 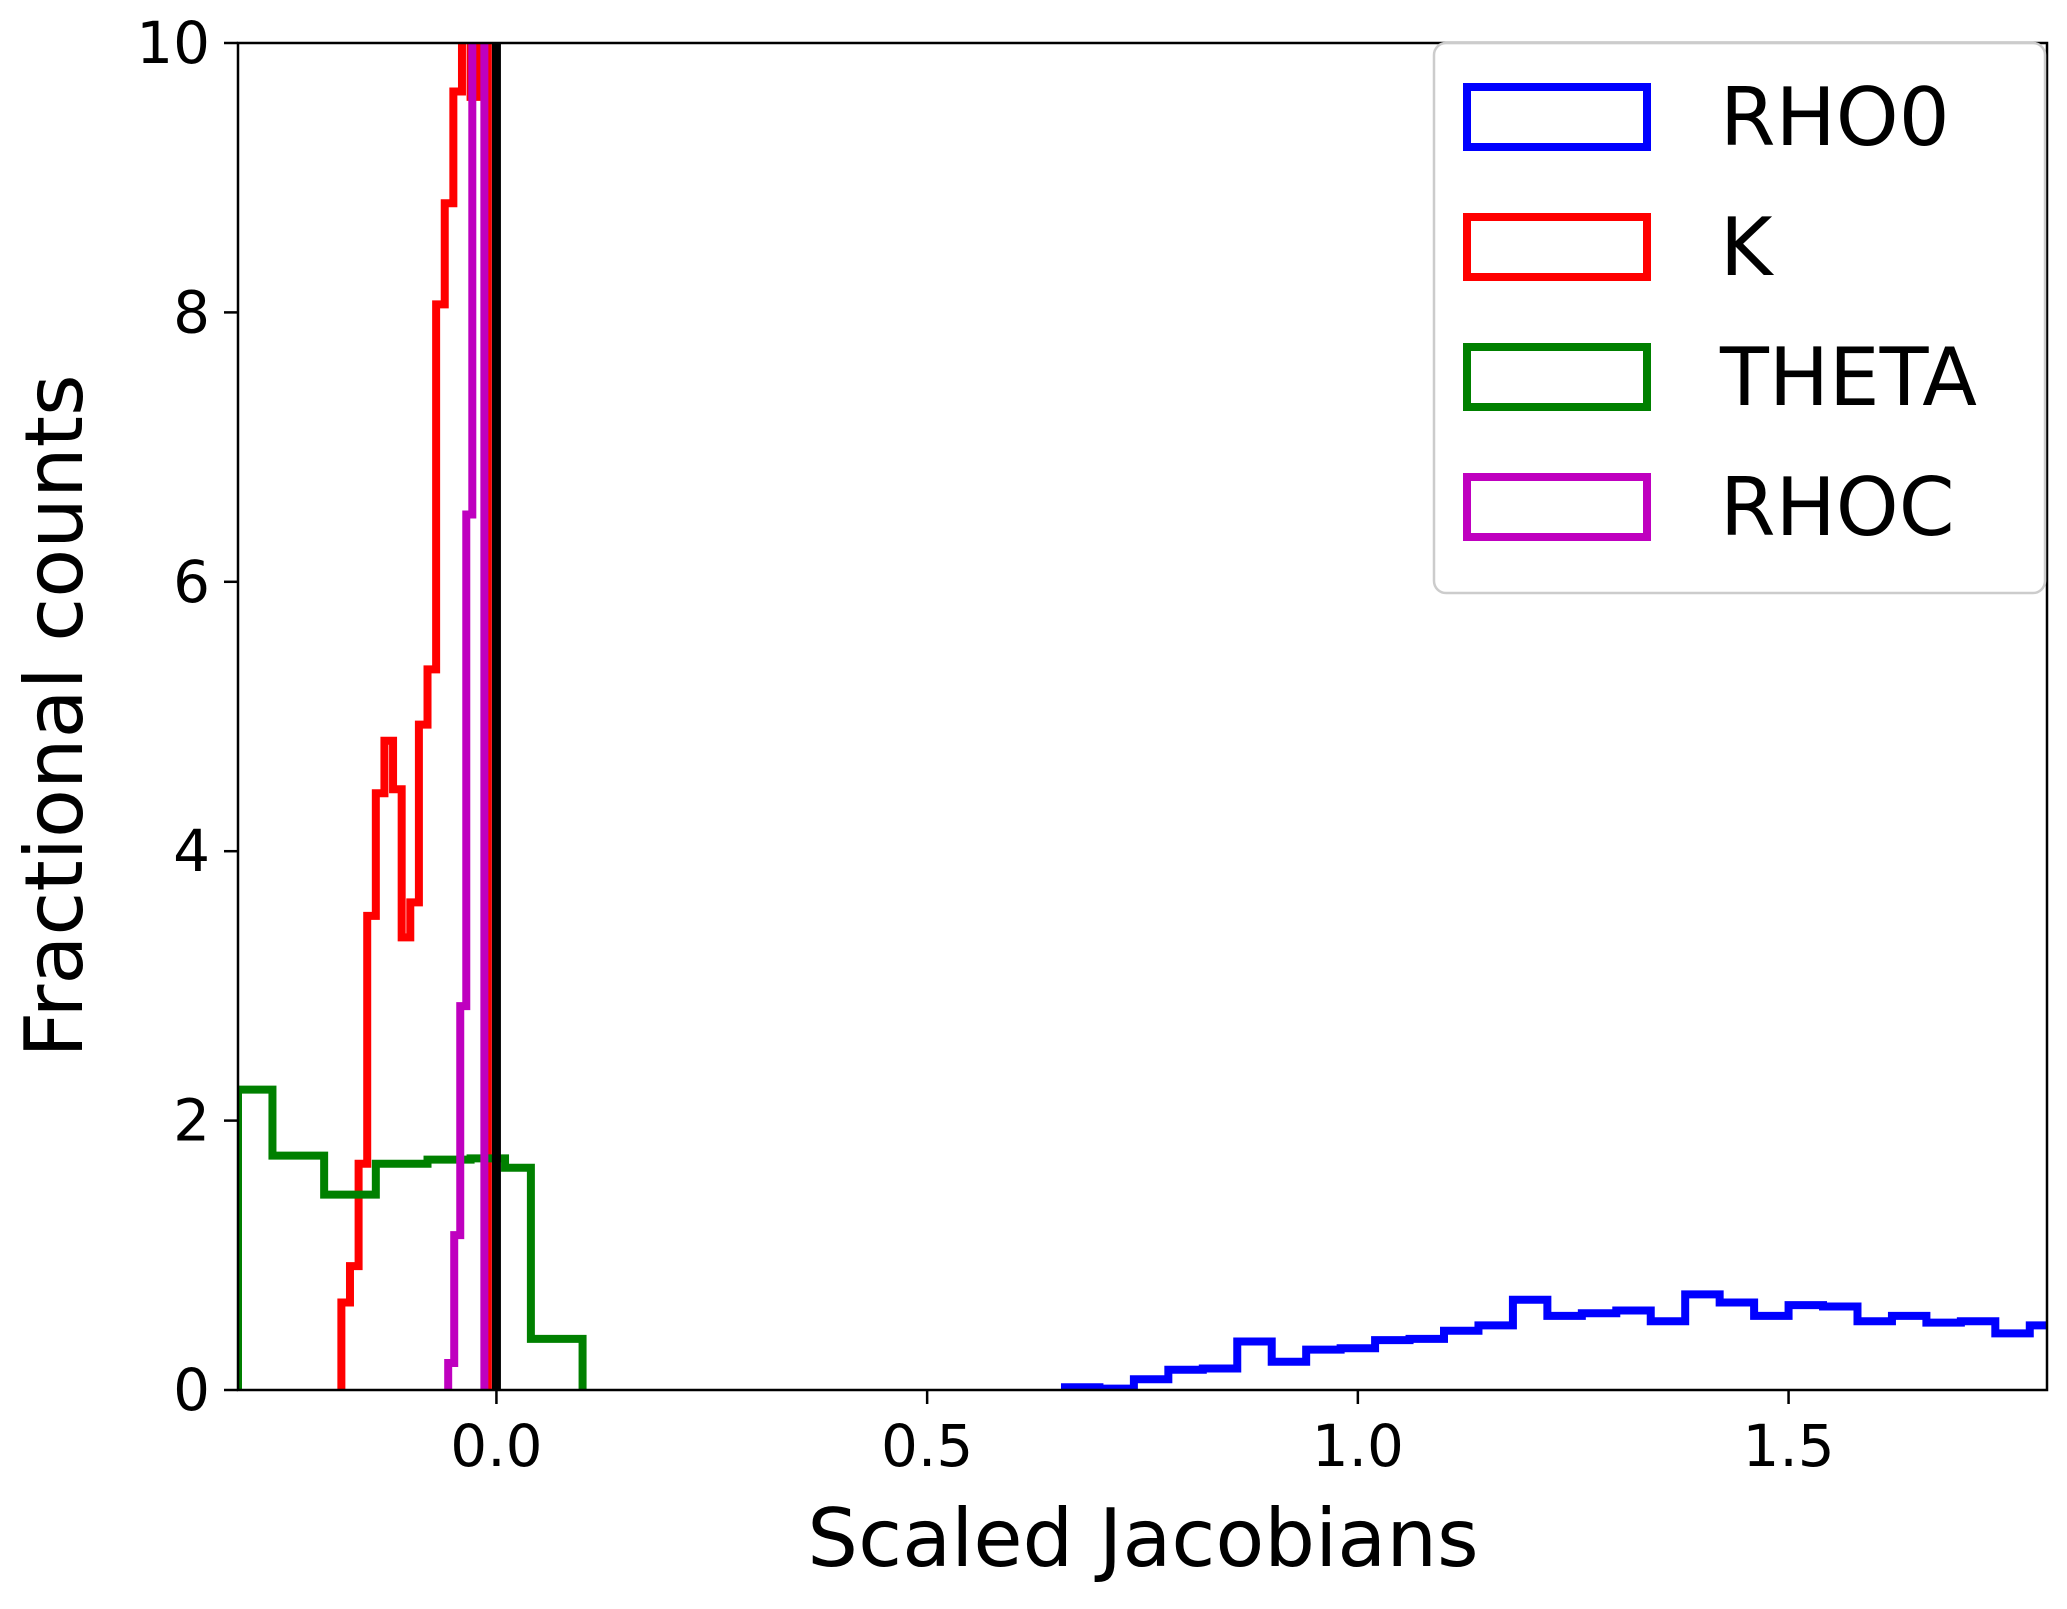 I want to click on y-tick-label: 8, so click(x=191, y=312).